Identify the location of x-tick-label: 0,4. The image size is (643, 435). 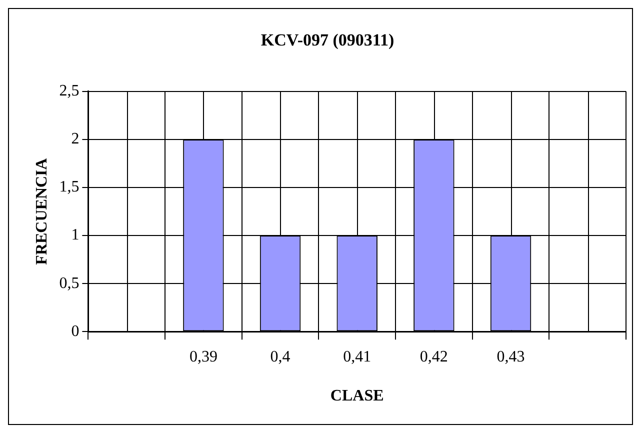
(280, 357).